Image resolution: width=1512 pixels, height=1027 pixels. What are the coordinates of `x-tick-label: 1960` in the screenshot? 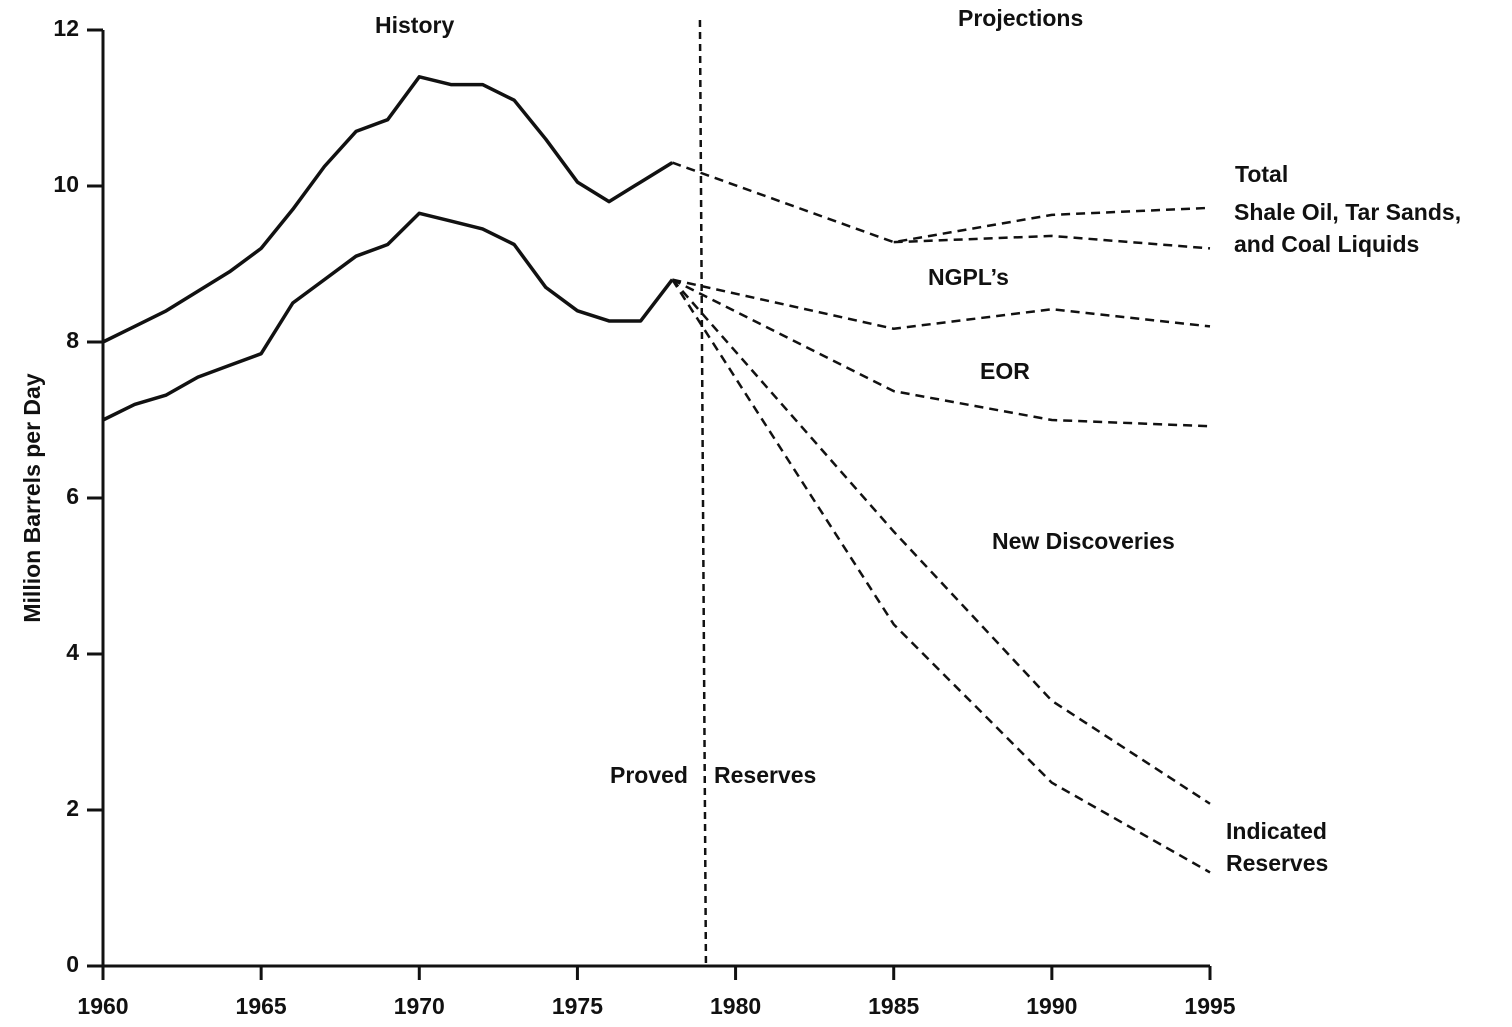 It's located at (102, 1006).